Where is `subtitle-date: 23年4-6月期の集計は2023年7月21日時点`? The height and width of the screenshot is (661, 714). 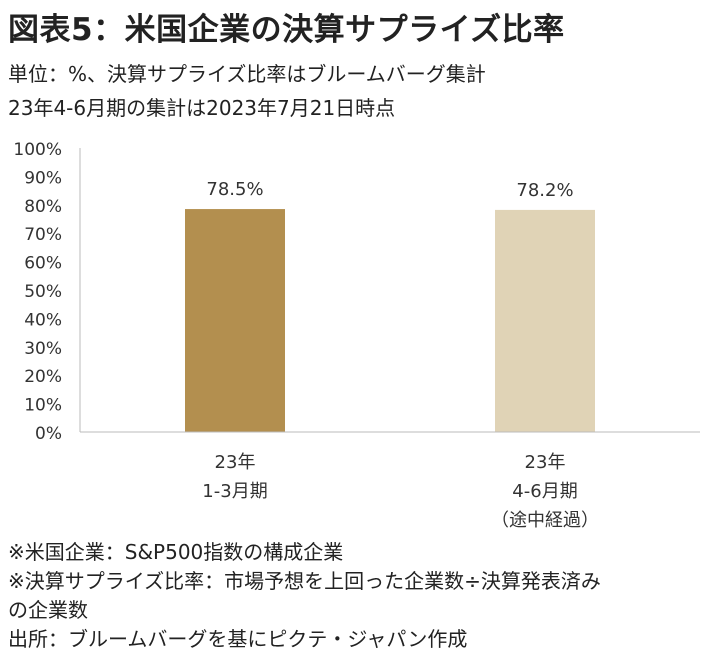
subtitle-date: 23年4-6月期の集計は2023年7月21日時点 is located at coordinates (202, 108).